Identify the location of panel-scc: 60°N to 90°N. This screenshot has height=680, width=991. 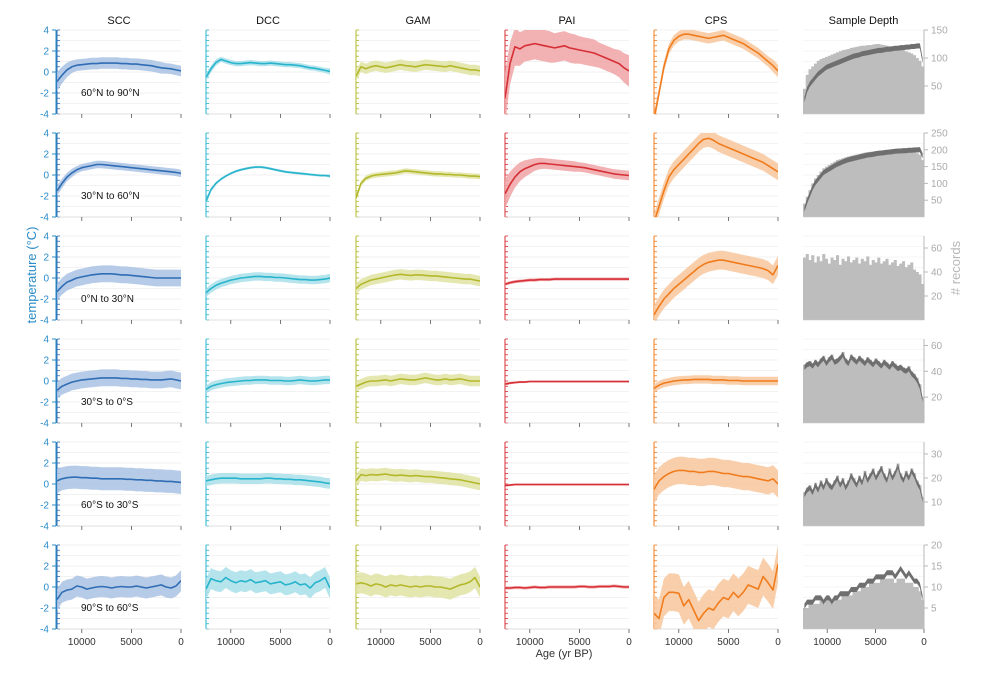
(119, 73).